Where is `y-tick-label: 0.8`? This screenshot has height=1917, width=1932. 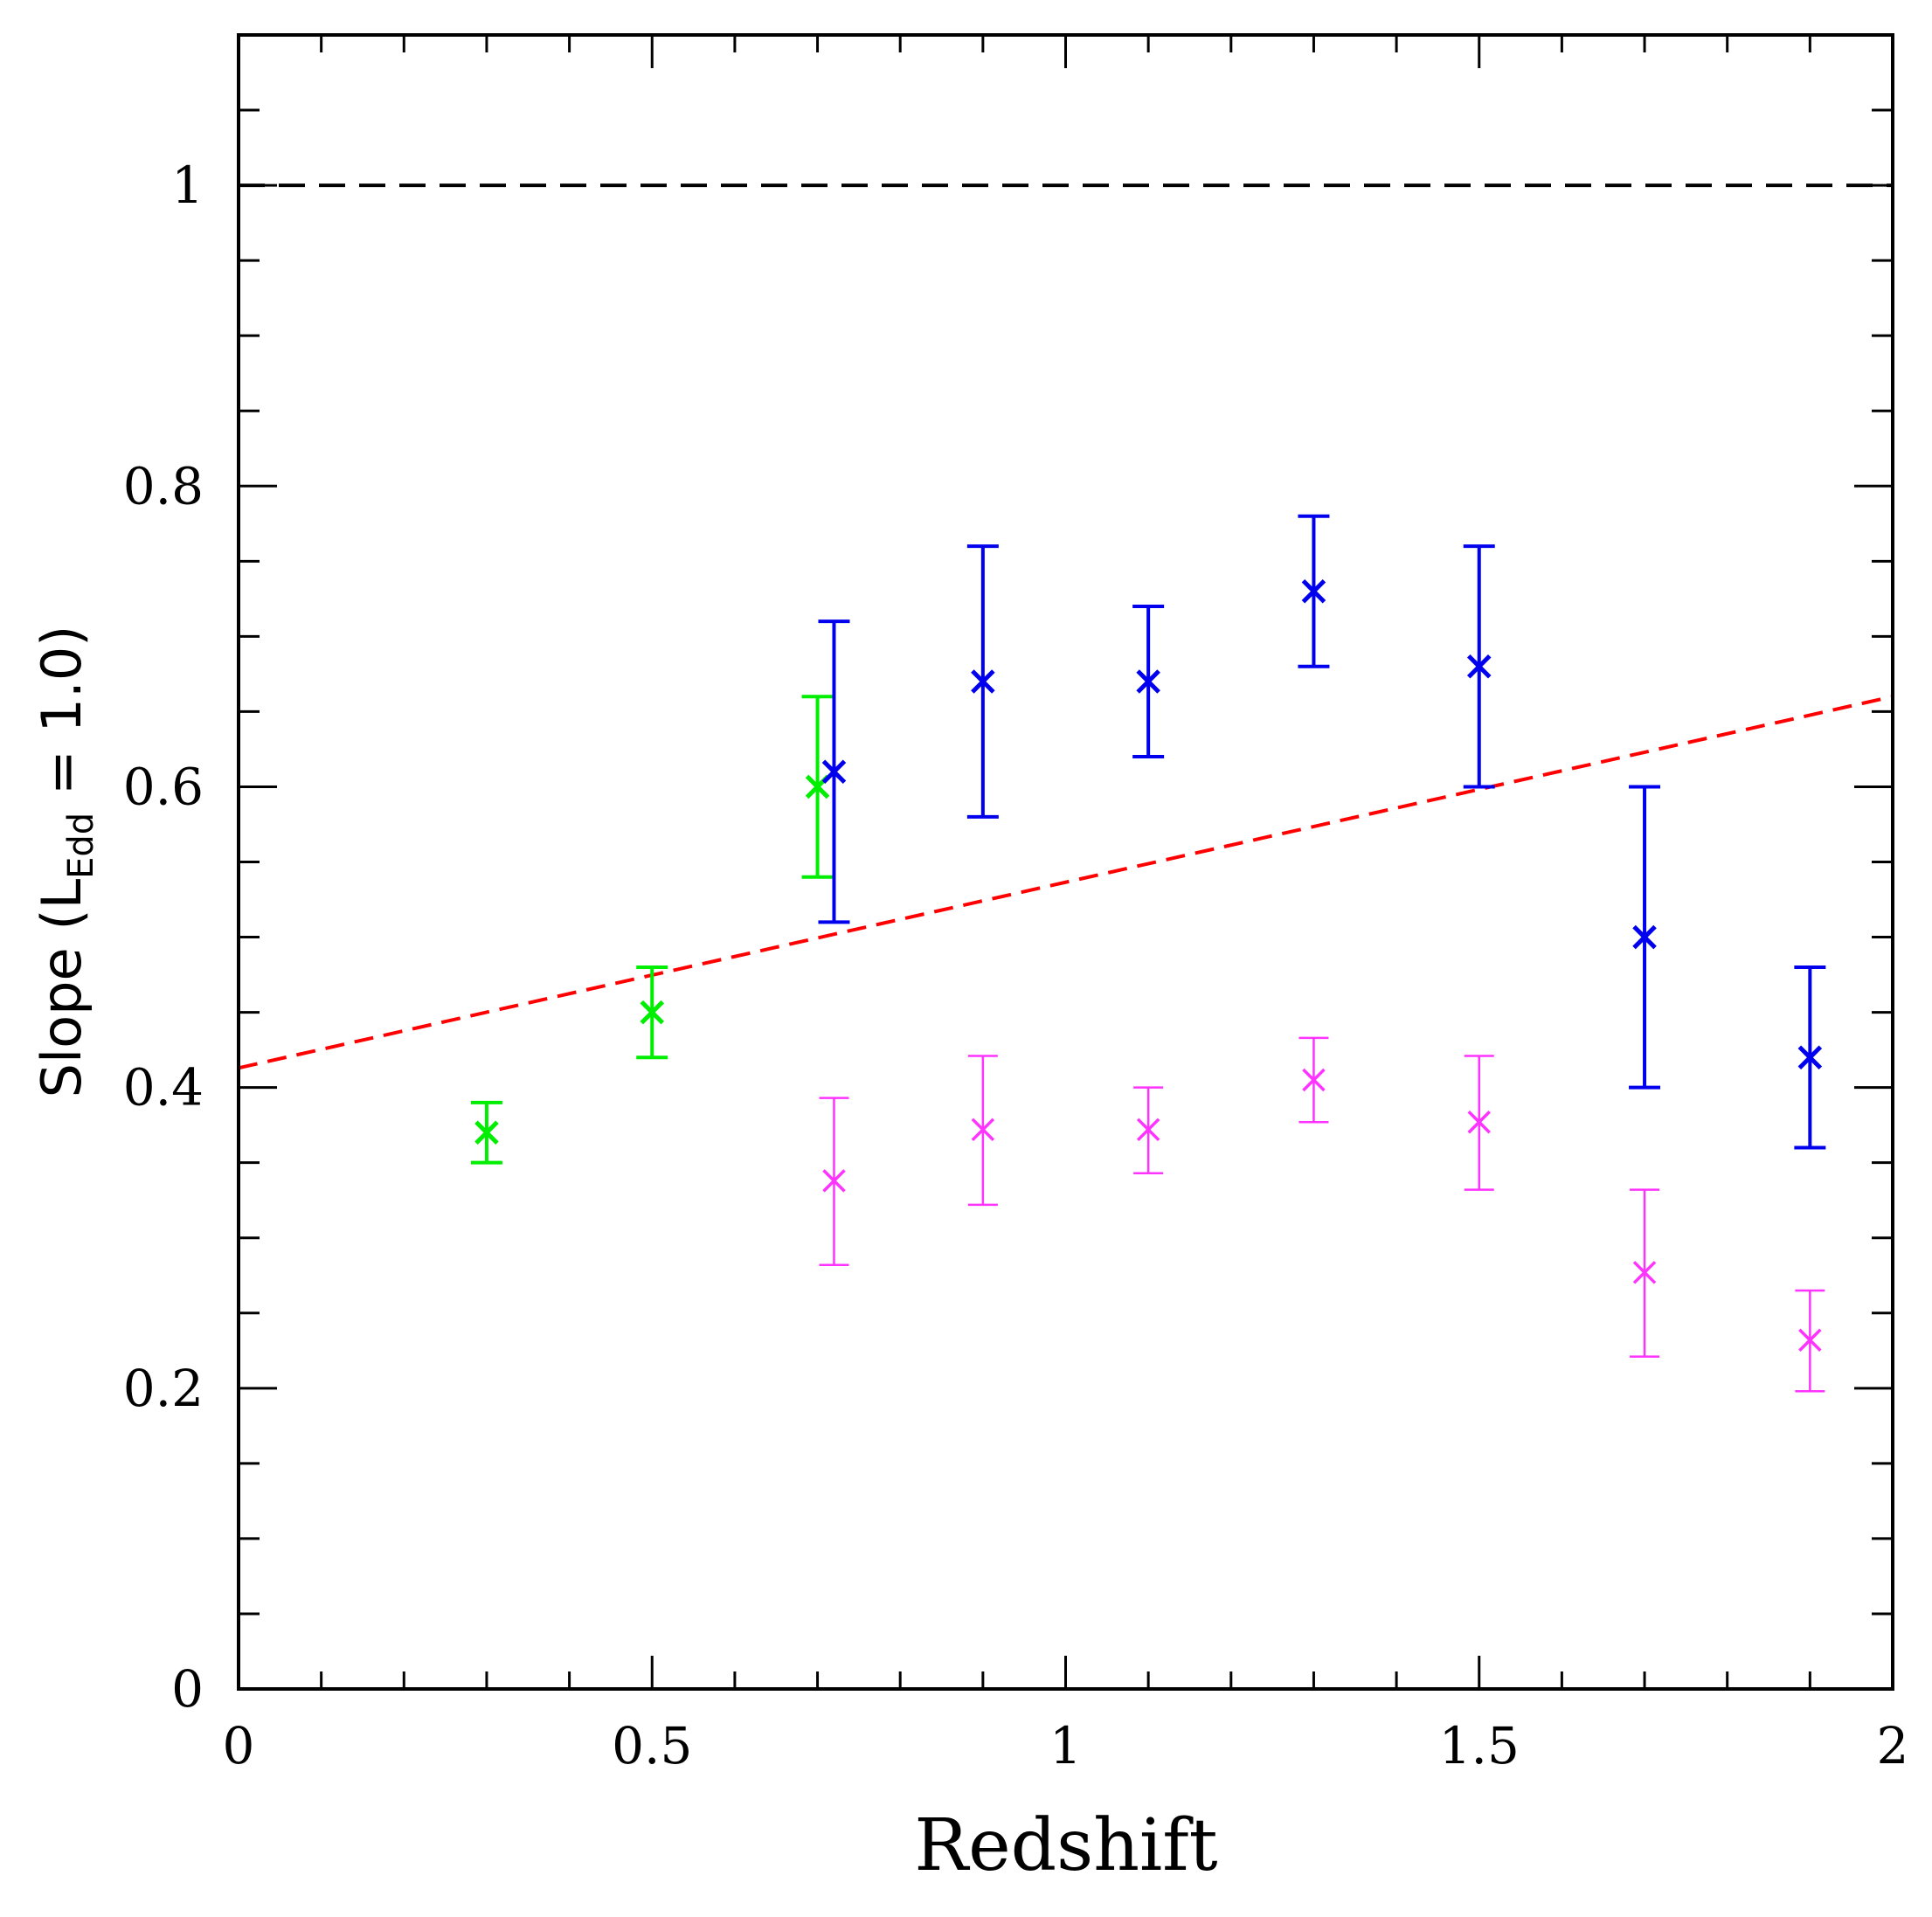
y-tick-label: 0.8 is located at coordinates (163, 486).